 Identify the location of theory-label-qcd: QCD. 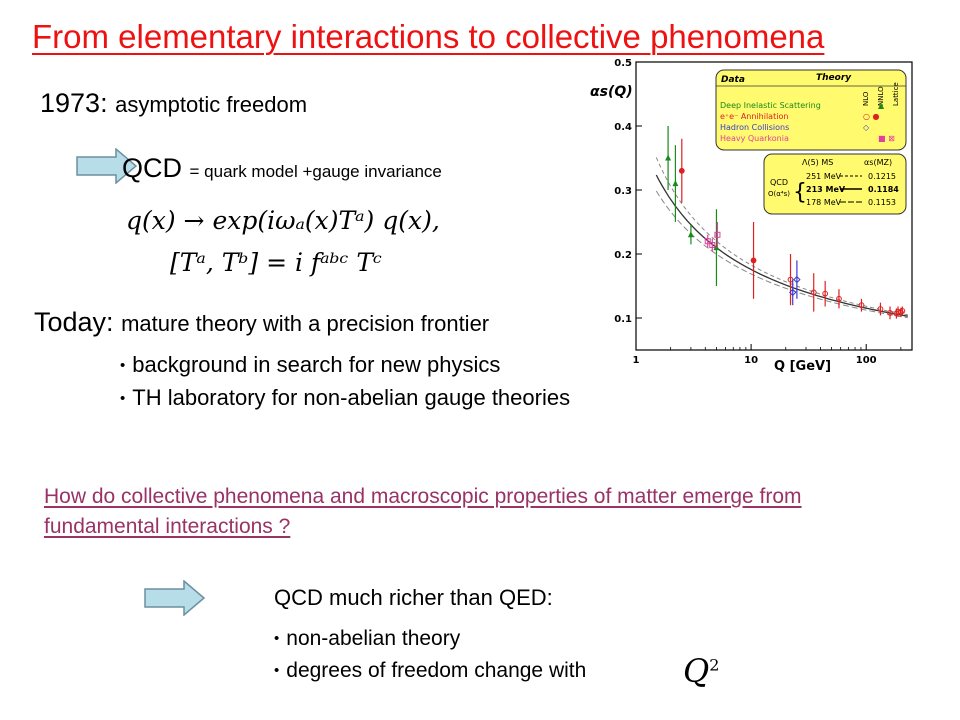
(779, 182).